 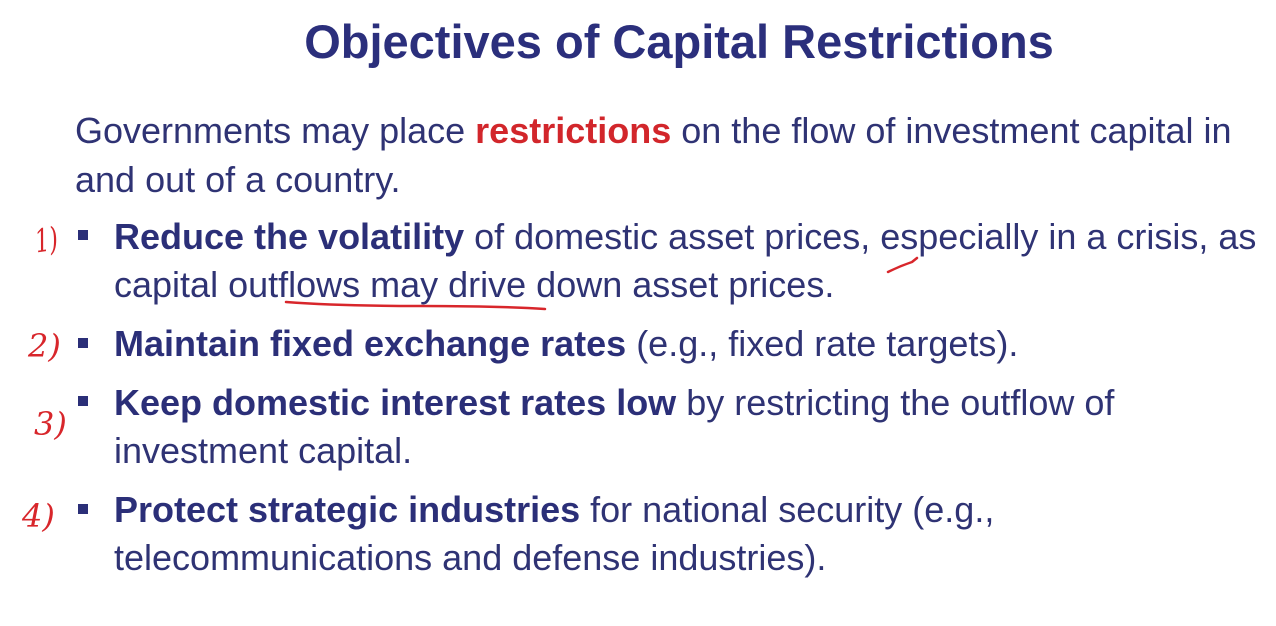 What do you see at coordinates (237, 284) in the screenshot?
I see `bullet-1-underlined: capital outflows` at bounding box center [237, 284].